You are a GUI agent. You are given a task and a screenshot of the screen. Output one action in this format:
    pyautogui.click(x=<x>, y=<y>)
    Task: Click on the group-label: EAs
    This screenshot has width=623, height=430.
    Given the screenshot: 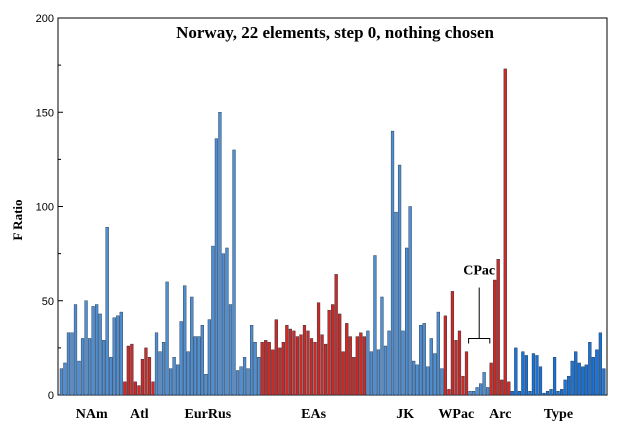 What is the action you would take?
    pyautogui.click(x=313, y=414)
    